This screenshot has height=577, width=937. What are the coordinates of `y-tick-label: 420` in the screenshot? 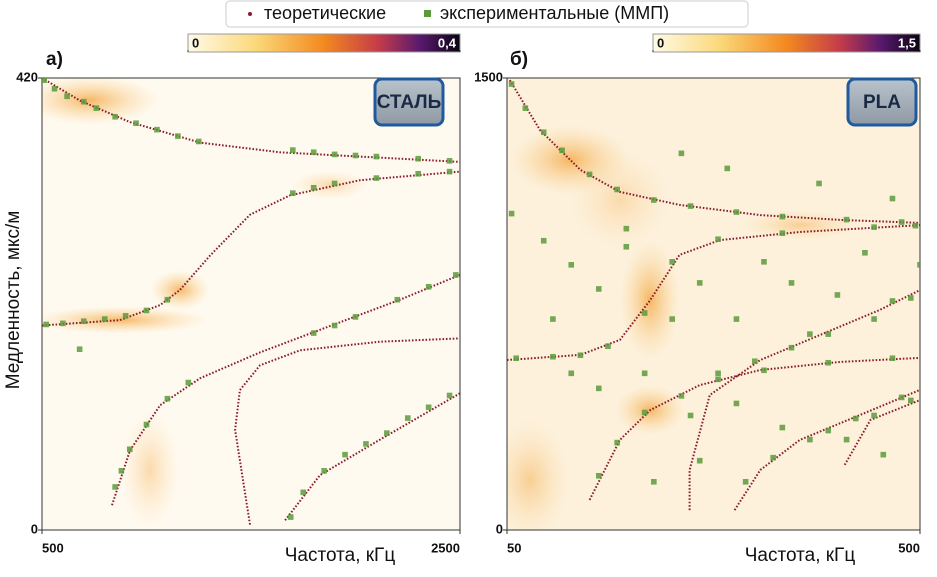 It's located at (27, 76).